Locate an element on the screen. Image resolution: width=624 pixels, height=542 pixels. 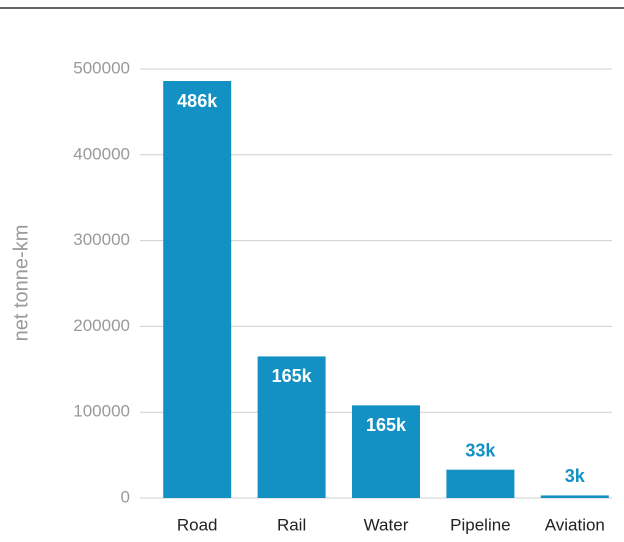
y-tick-label: 400000 is located at coordinates (101, 153).